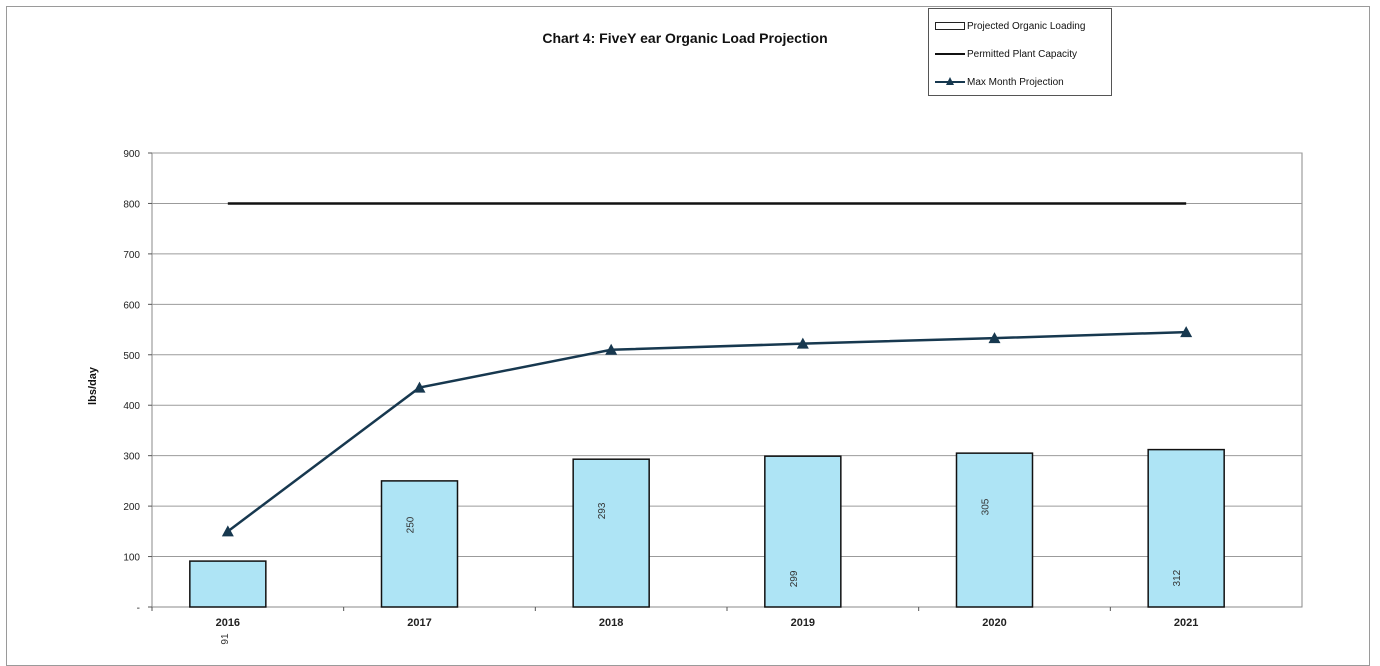 This screenshot has height=666, width=1380. What do you see at coordinates (986, 506) in the screenshot?
I see `bar-value-label: 305` at bounding box center [986, 506].